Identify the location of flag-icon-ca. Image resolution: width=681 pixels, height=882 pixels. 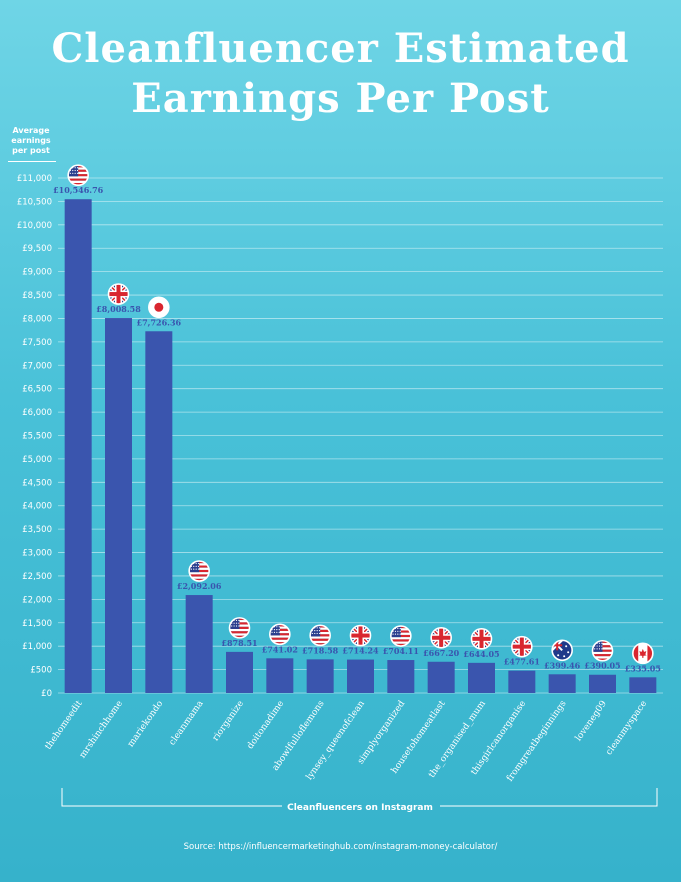
(643, 653).